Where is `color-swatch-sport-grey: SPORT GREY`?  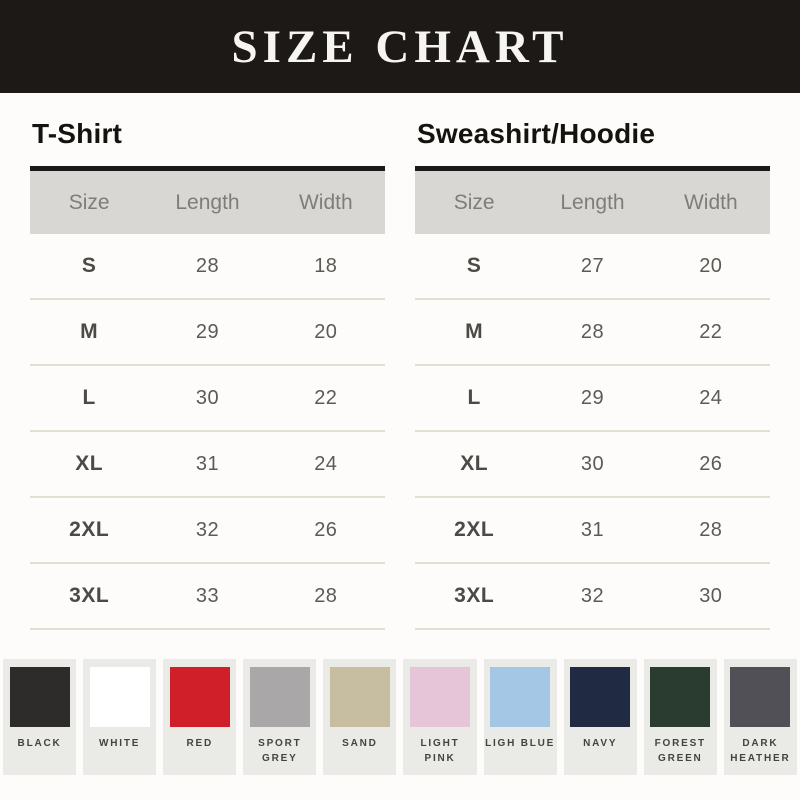
color-swatch-sport-grey: SPORT GREY is located at coordinates (280, 717).